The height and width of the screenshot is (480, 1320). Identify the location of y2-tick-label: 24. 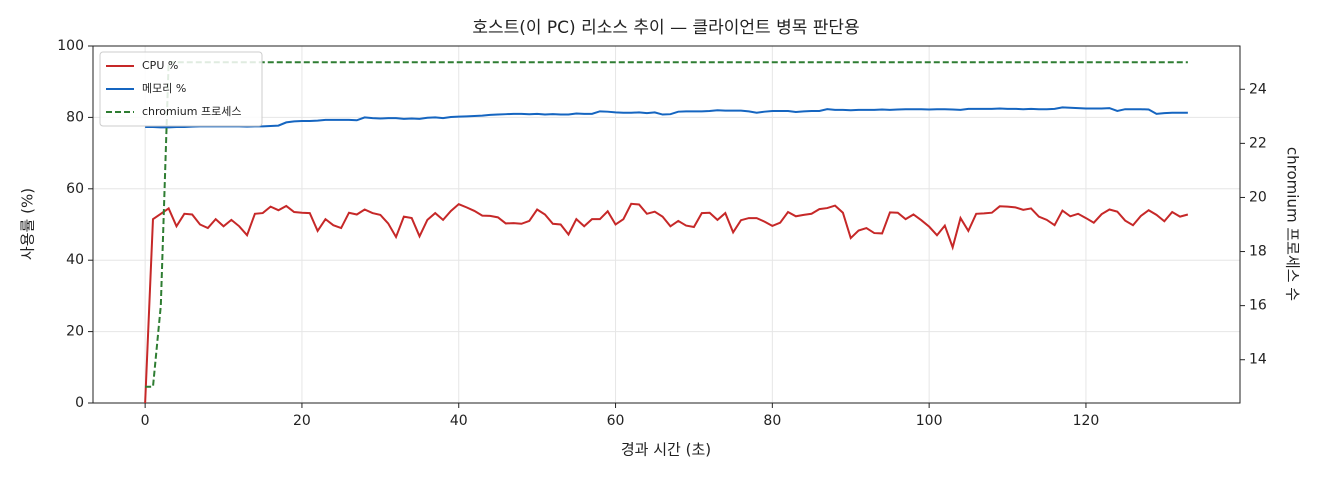
(1258, 89).